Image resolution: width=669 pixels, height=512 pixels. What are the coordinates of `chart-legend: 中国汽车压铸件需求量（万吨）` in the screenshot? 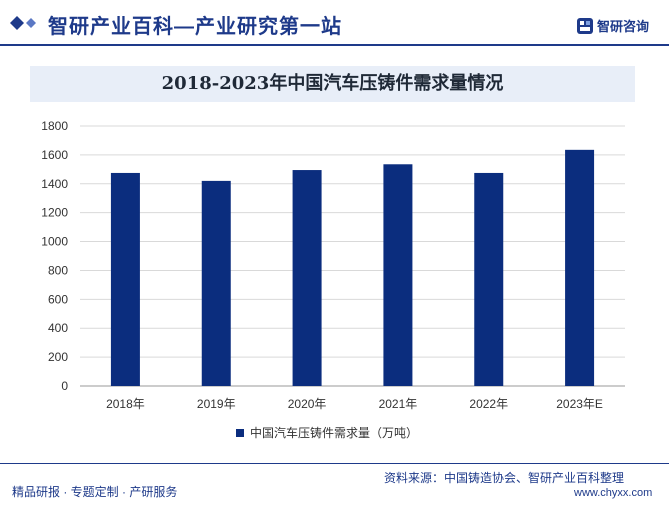 It's located at (327, 432).